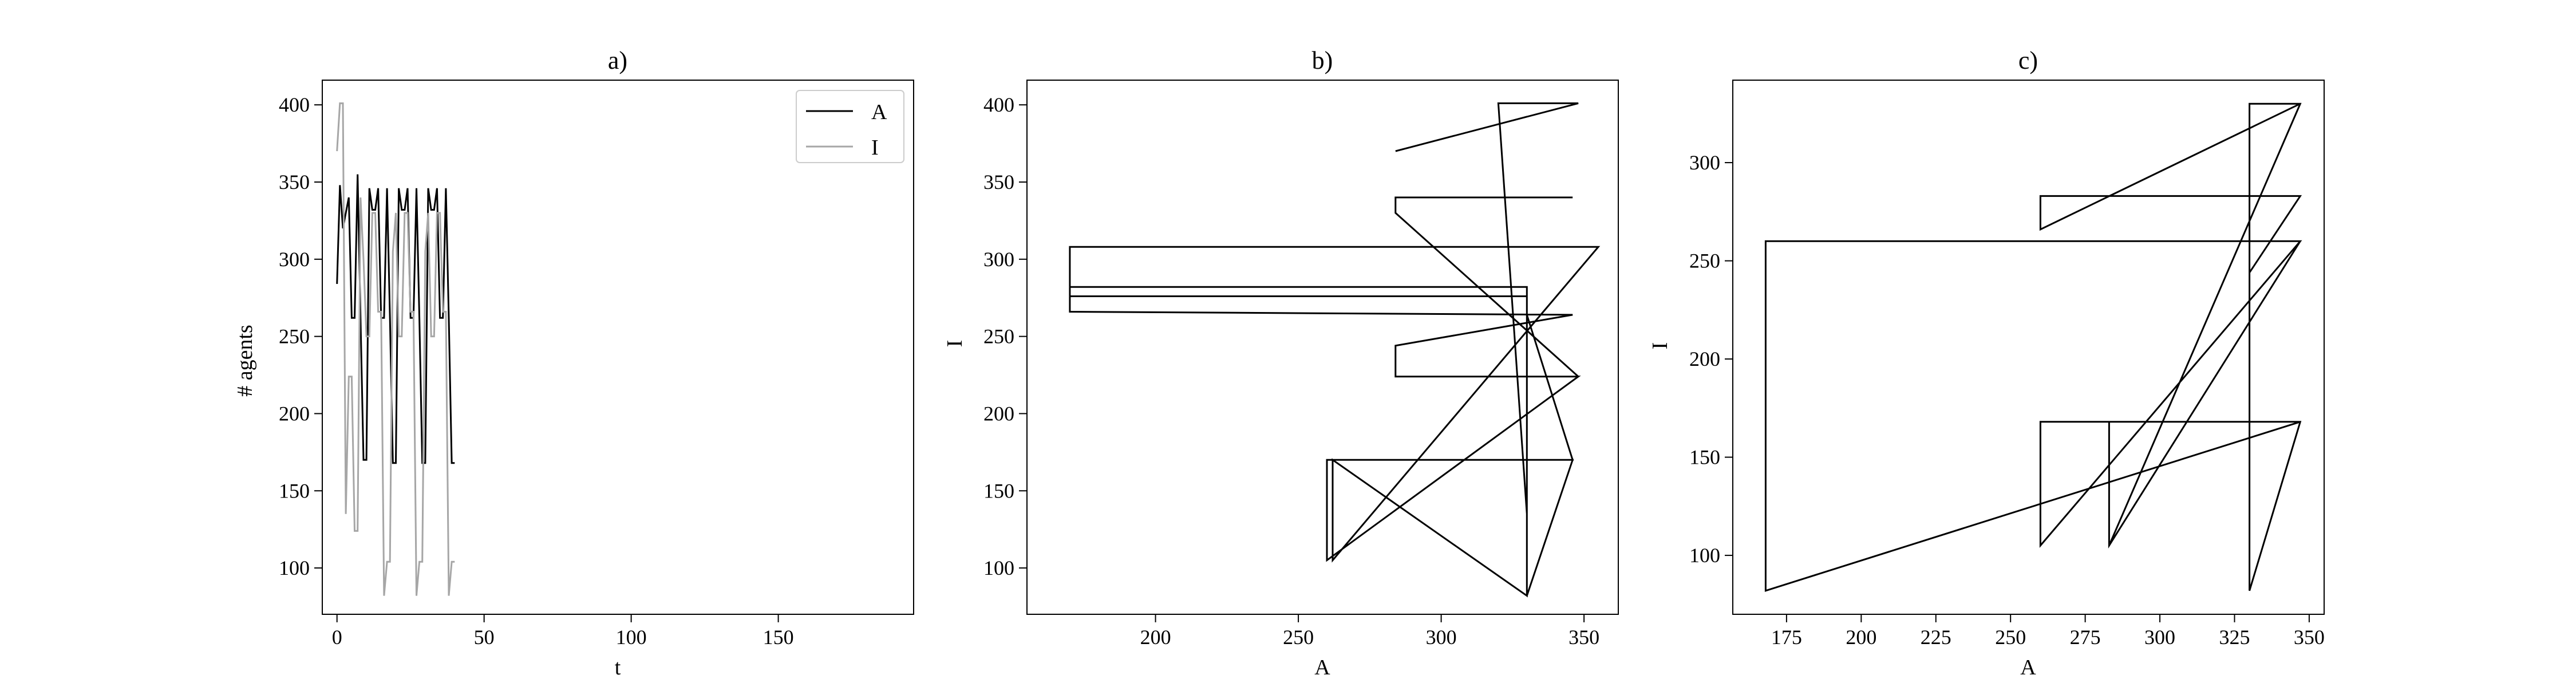 This screenshot has height=687, width=2576. Describe the element at coordinates (2028, 668) in the screenshot. I see `x-axis-label-c: A` at that location.